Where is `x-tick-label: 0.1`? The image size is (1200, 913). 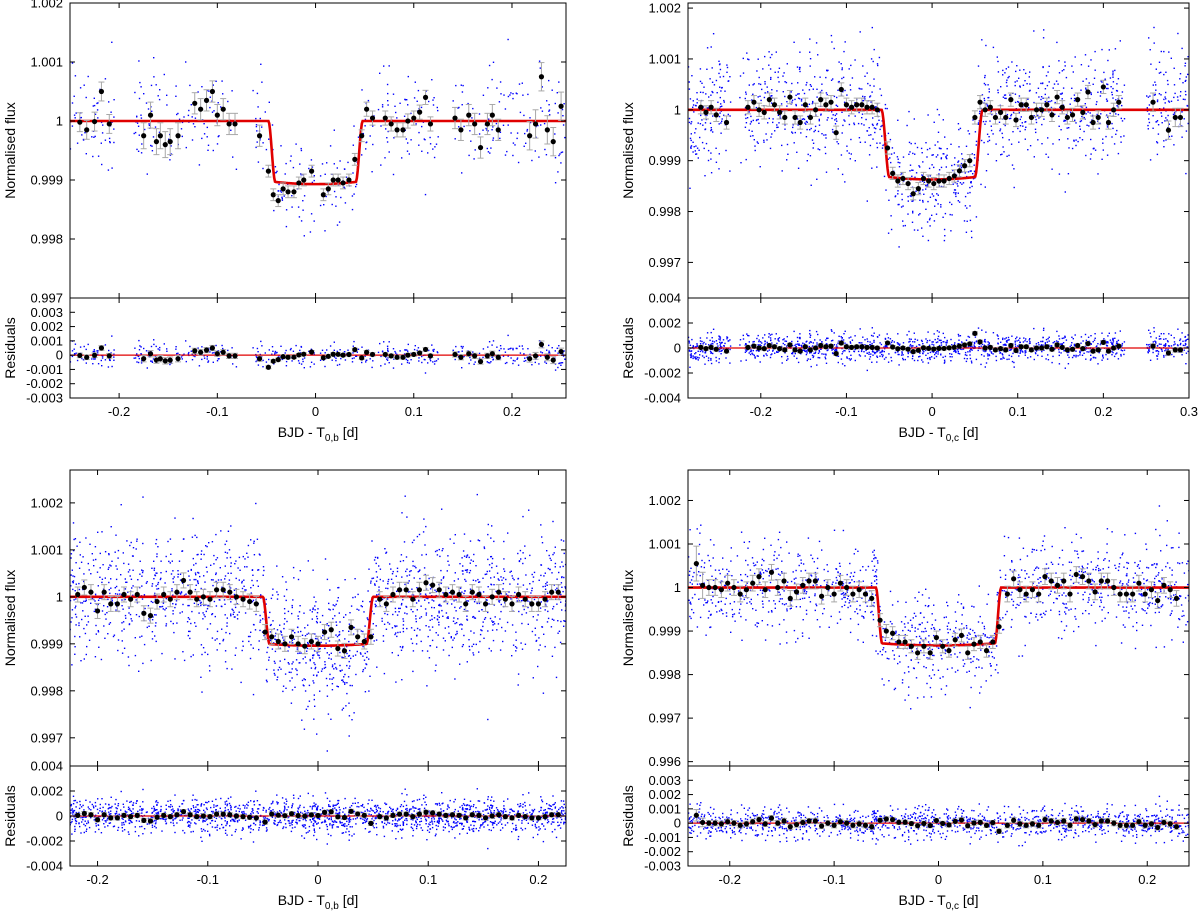 x-tick-label: 0.1 is located at coordinates (414, 411).